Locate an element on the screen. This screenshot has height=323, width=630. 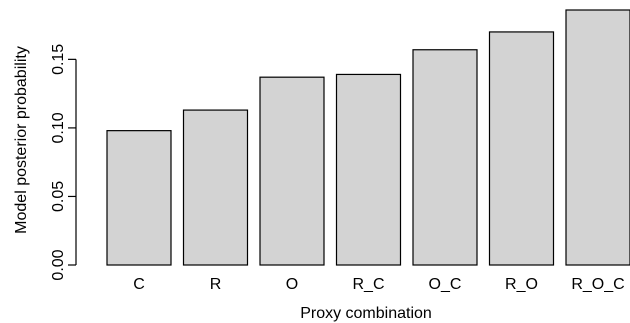
bar-o is located at coordinates (292, 171).